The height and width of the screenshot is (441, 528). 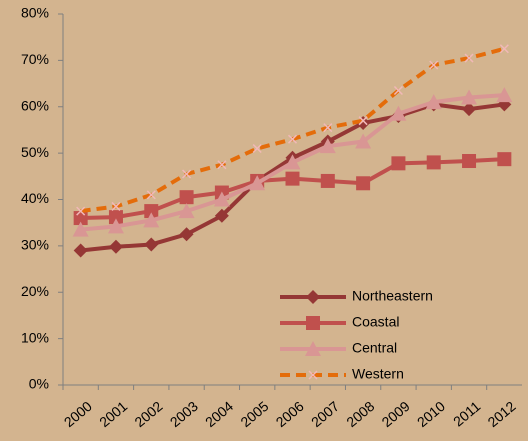 I want to click on legend-label: Western, so click(x=378, y=374).